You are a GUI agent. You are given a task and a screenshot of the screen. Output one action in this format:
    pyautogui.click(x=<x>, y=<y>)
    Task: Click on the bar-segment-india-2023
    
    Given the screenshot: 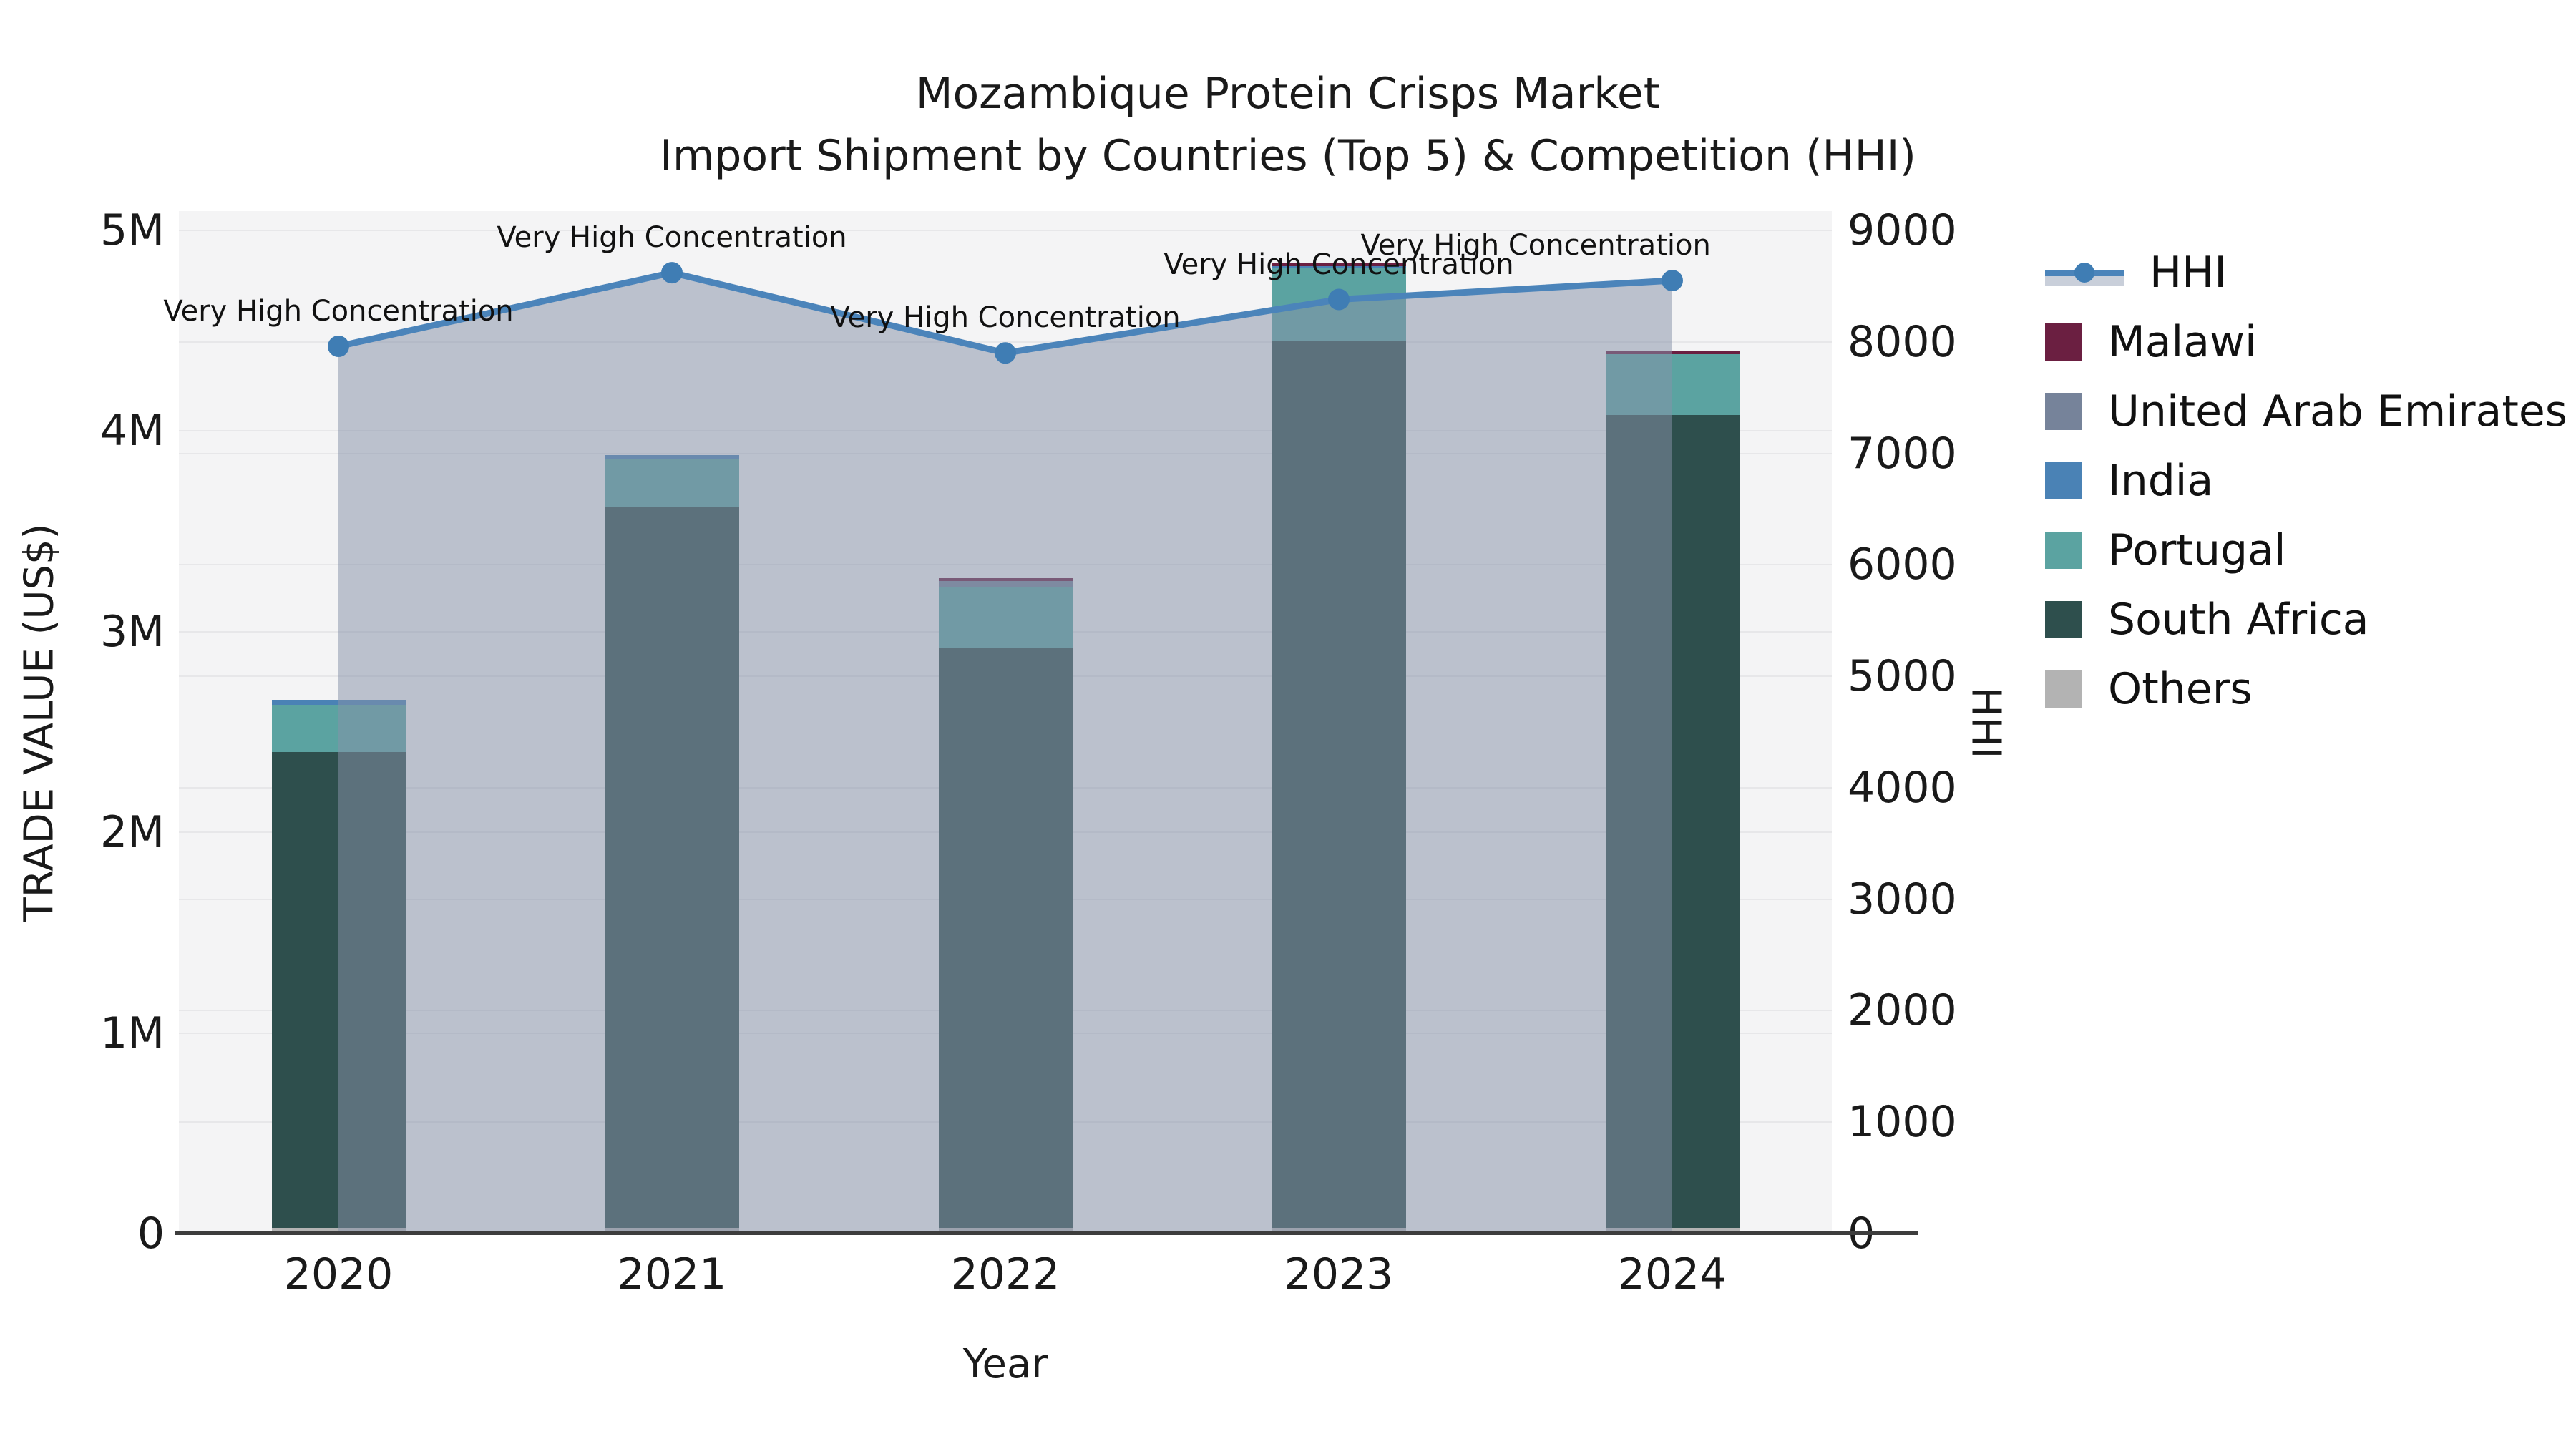 What is the action you would take?
    pyautogui.click(x=1339, y=267)
    